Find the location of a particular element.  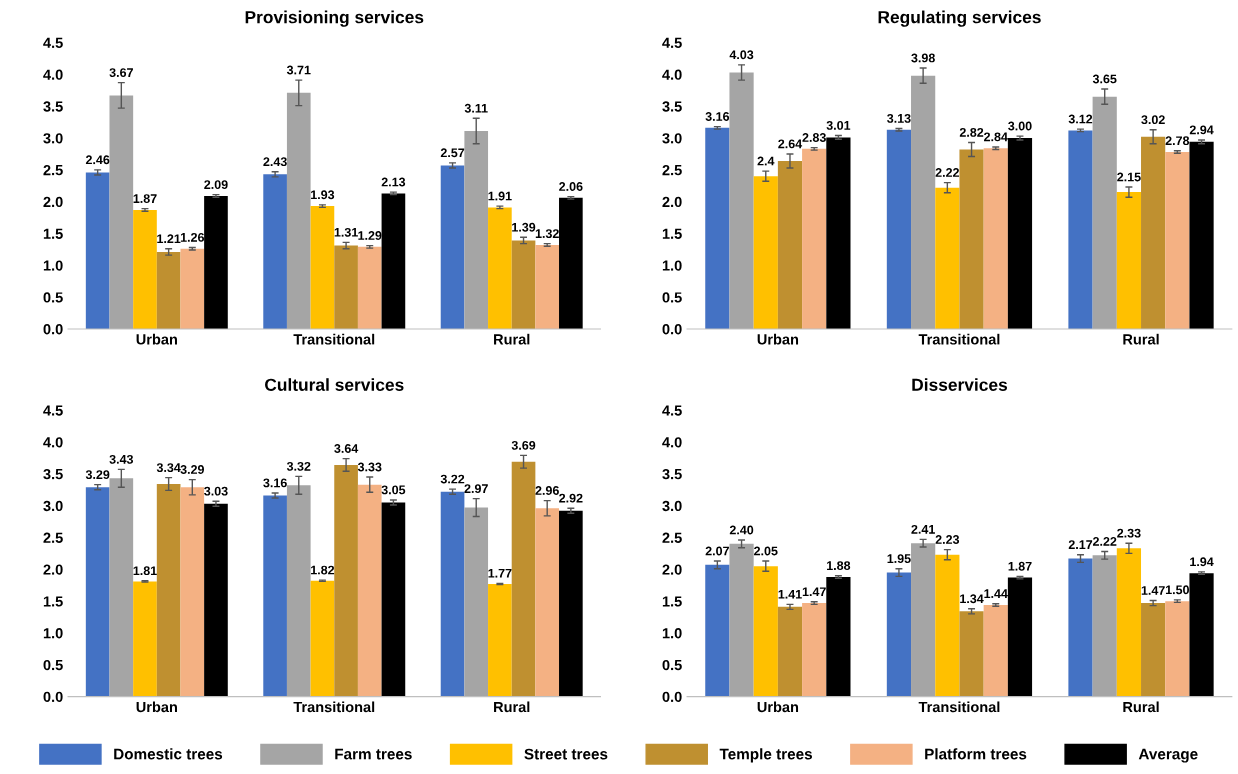

data-label: 1.21 is located at coordinates (169, 238).